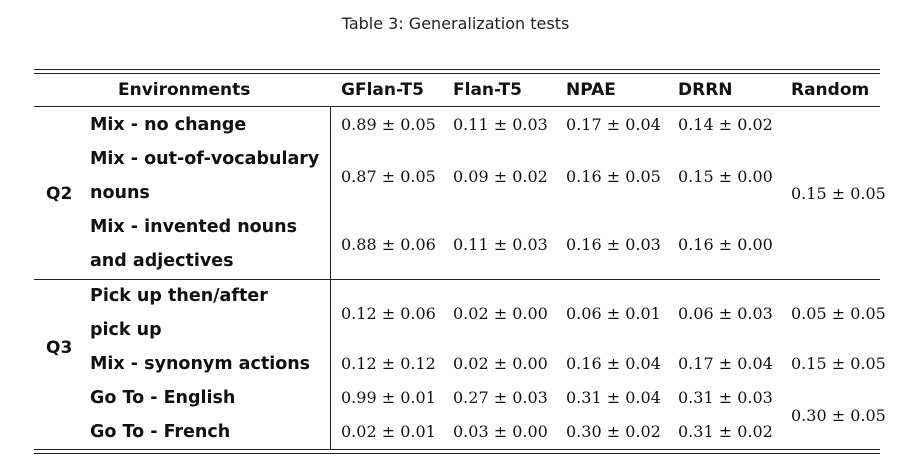  What do you see at coordinates (725, 124) in the screenshot?
I see `cell-drrn: 0.14 ± 0.02` at bounding box center [725, 124].